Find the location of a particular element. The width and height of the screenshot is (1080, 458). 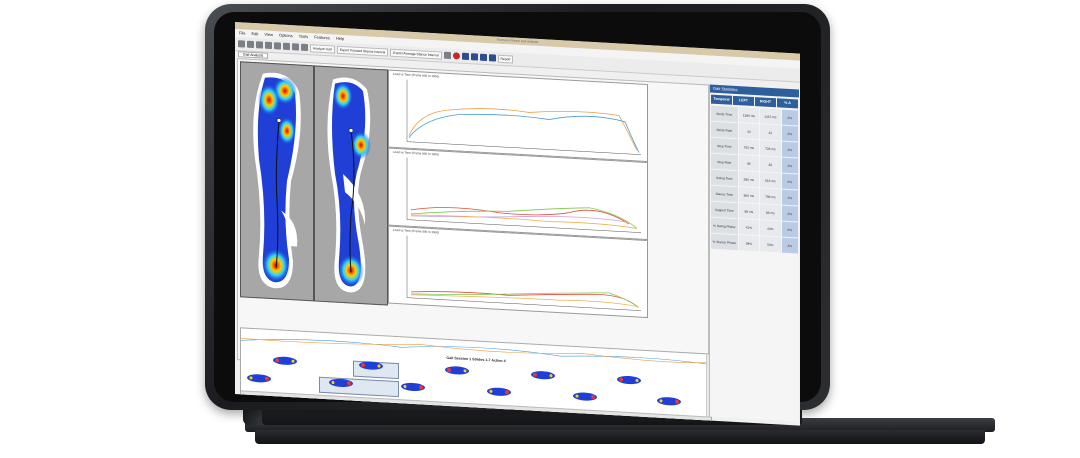

left-value: 1386 ms is located at coordinates (749, 115).